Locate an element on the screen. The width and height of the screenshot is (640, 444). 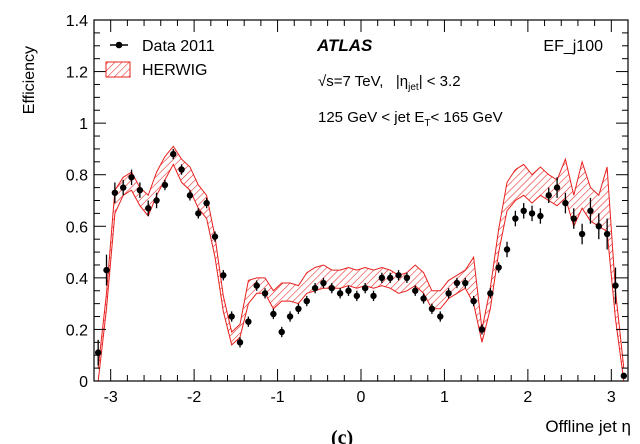
y-tick-label: 0.4 is located at coordinates (77, 279).